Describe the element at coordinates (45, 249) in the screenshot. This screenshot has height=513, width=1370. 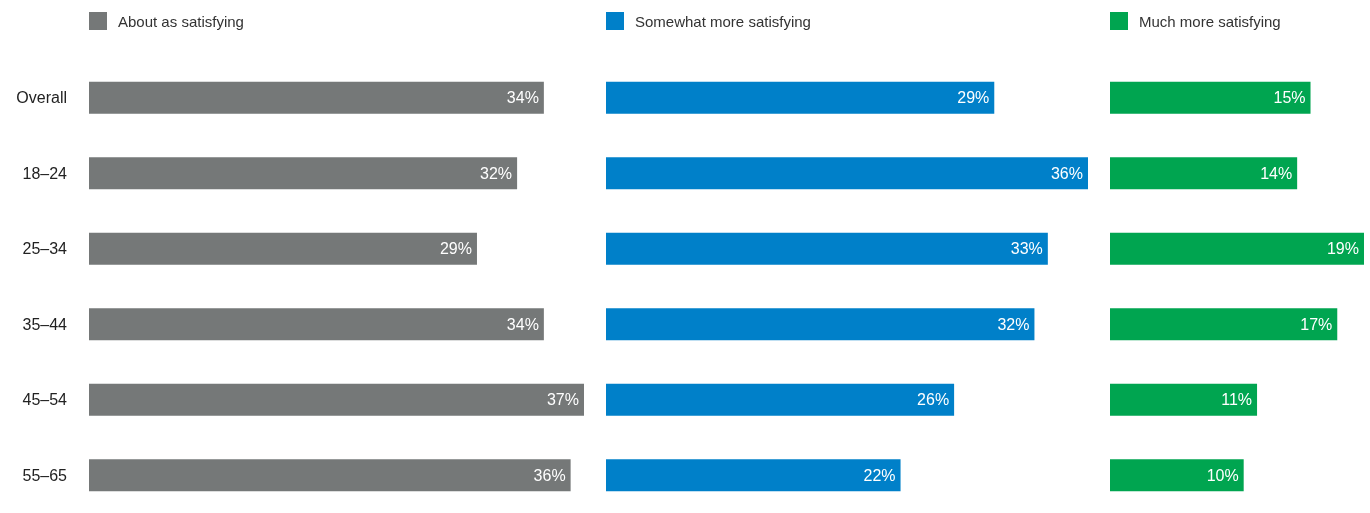
I see `y-tick-label: 25–34` at that location.